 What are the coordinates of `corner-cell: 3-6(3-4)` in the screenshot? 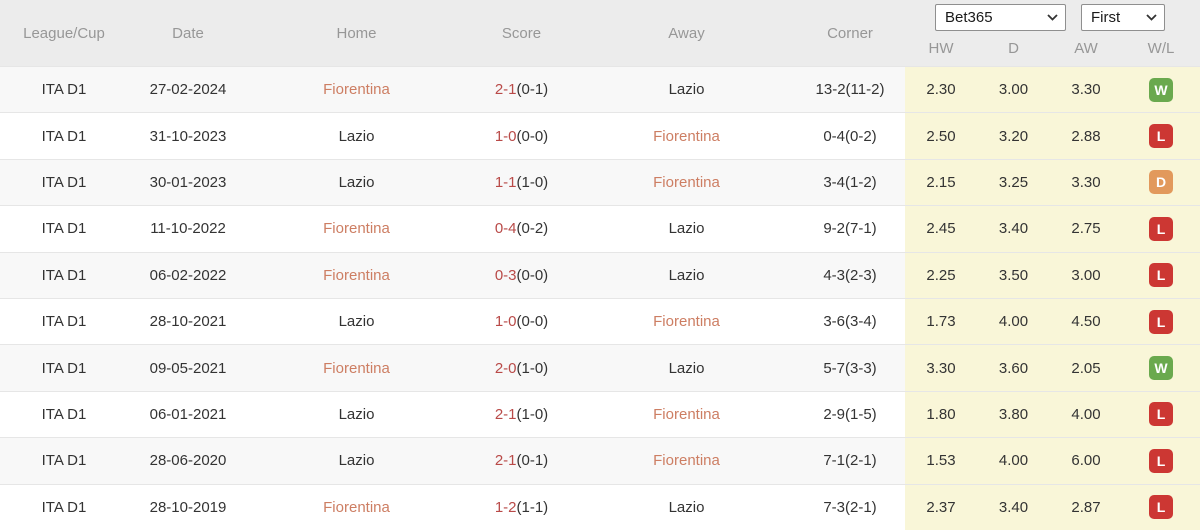 It's located at (850, 322).